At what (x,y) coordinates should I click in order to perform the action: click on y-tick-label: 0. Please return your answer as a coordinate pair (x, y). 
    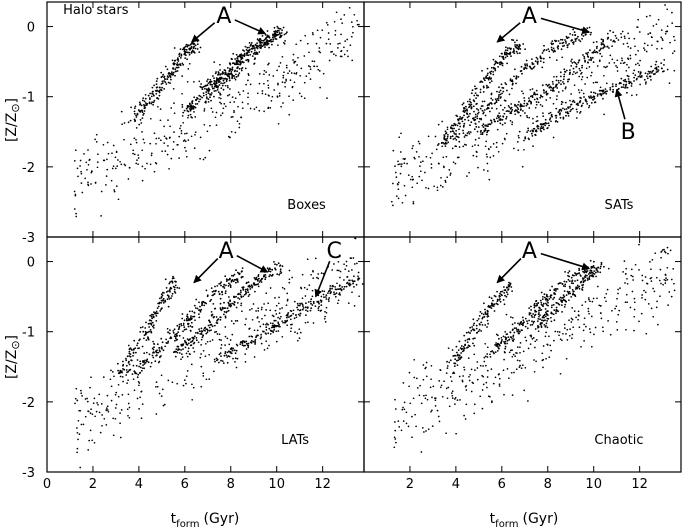
    Looking at the image, I should click on (31, 28).